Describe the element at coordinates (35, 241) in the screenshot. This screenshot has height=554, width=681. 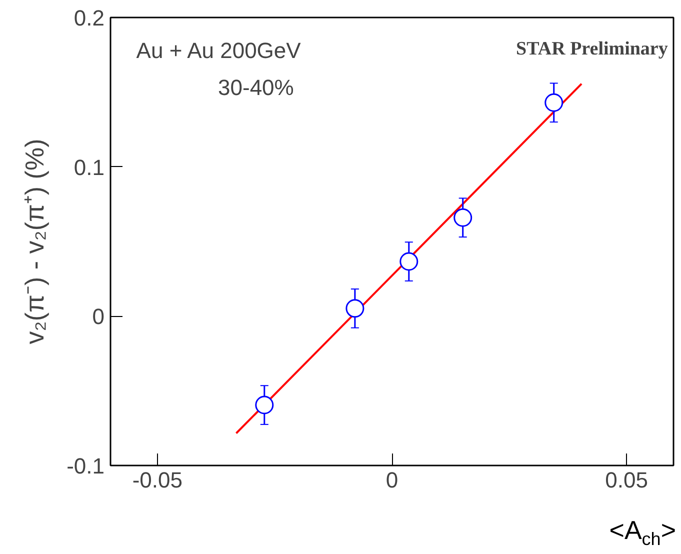
I see `y-axis-title: v₂(π⁻) - v₂(π⁺) (%)` at that location.